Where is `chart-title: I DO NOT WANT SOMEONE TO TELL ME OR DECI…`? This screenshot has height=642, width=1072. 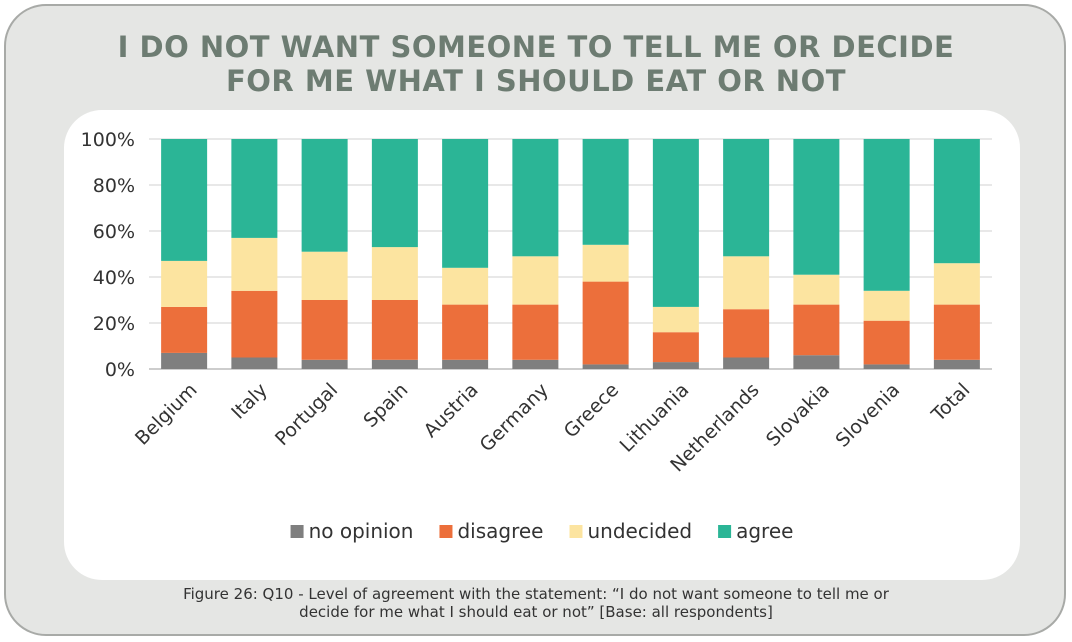 chart-title: I DO NOT WANT SOMEONE TO TELL ME OR DECI… is located at coordinates (536, 64).